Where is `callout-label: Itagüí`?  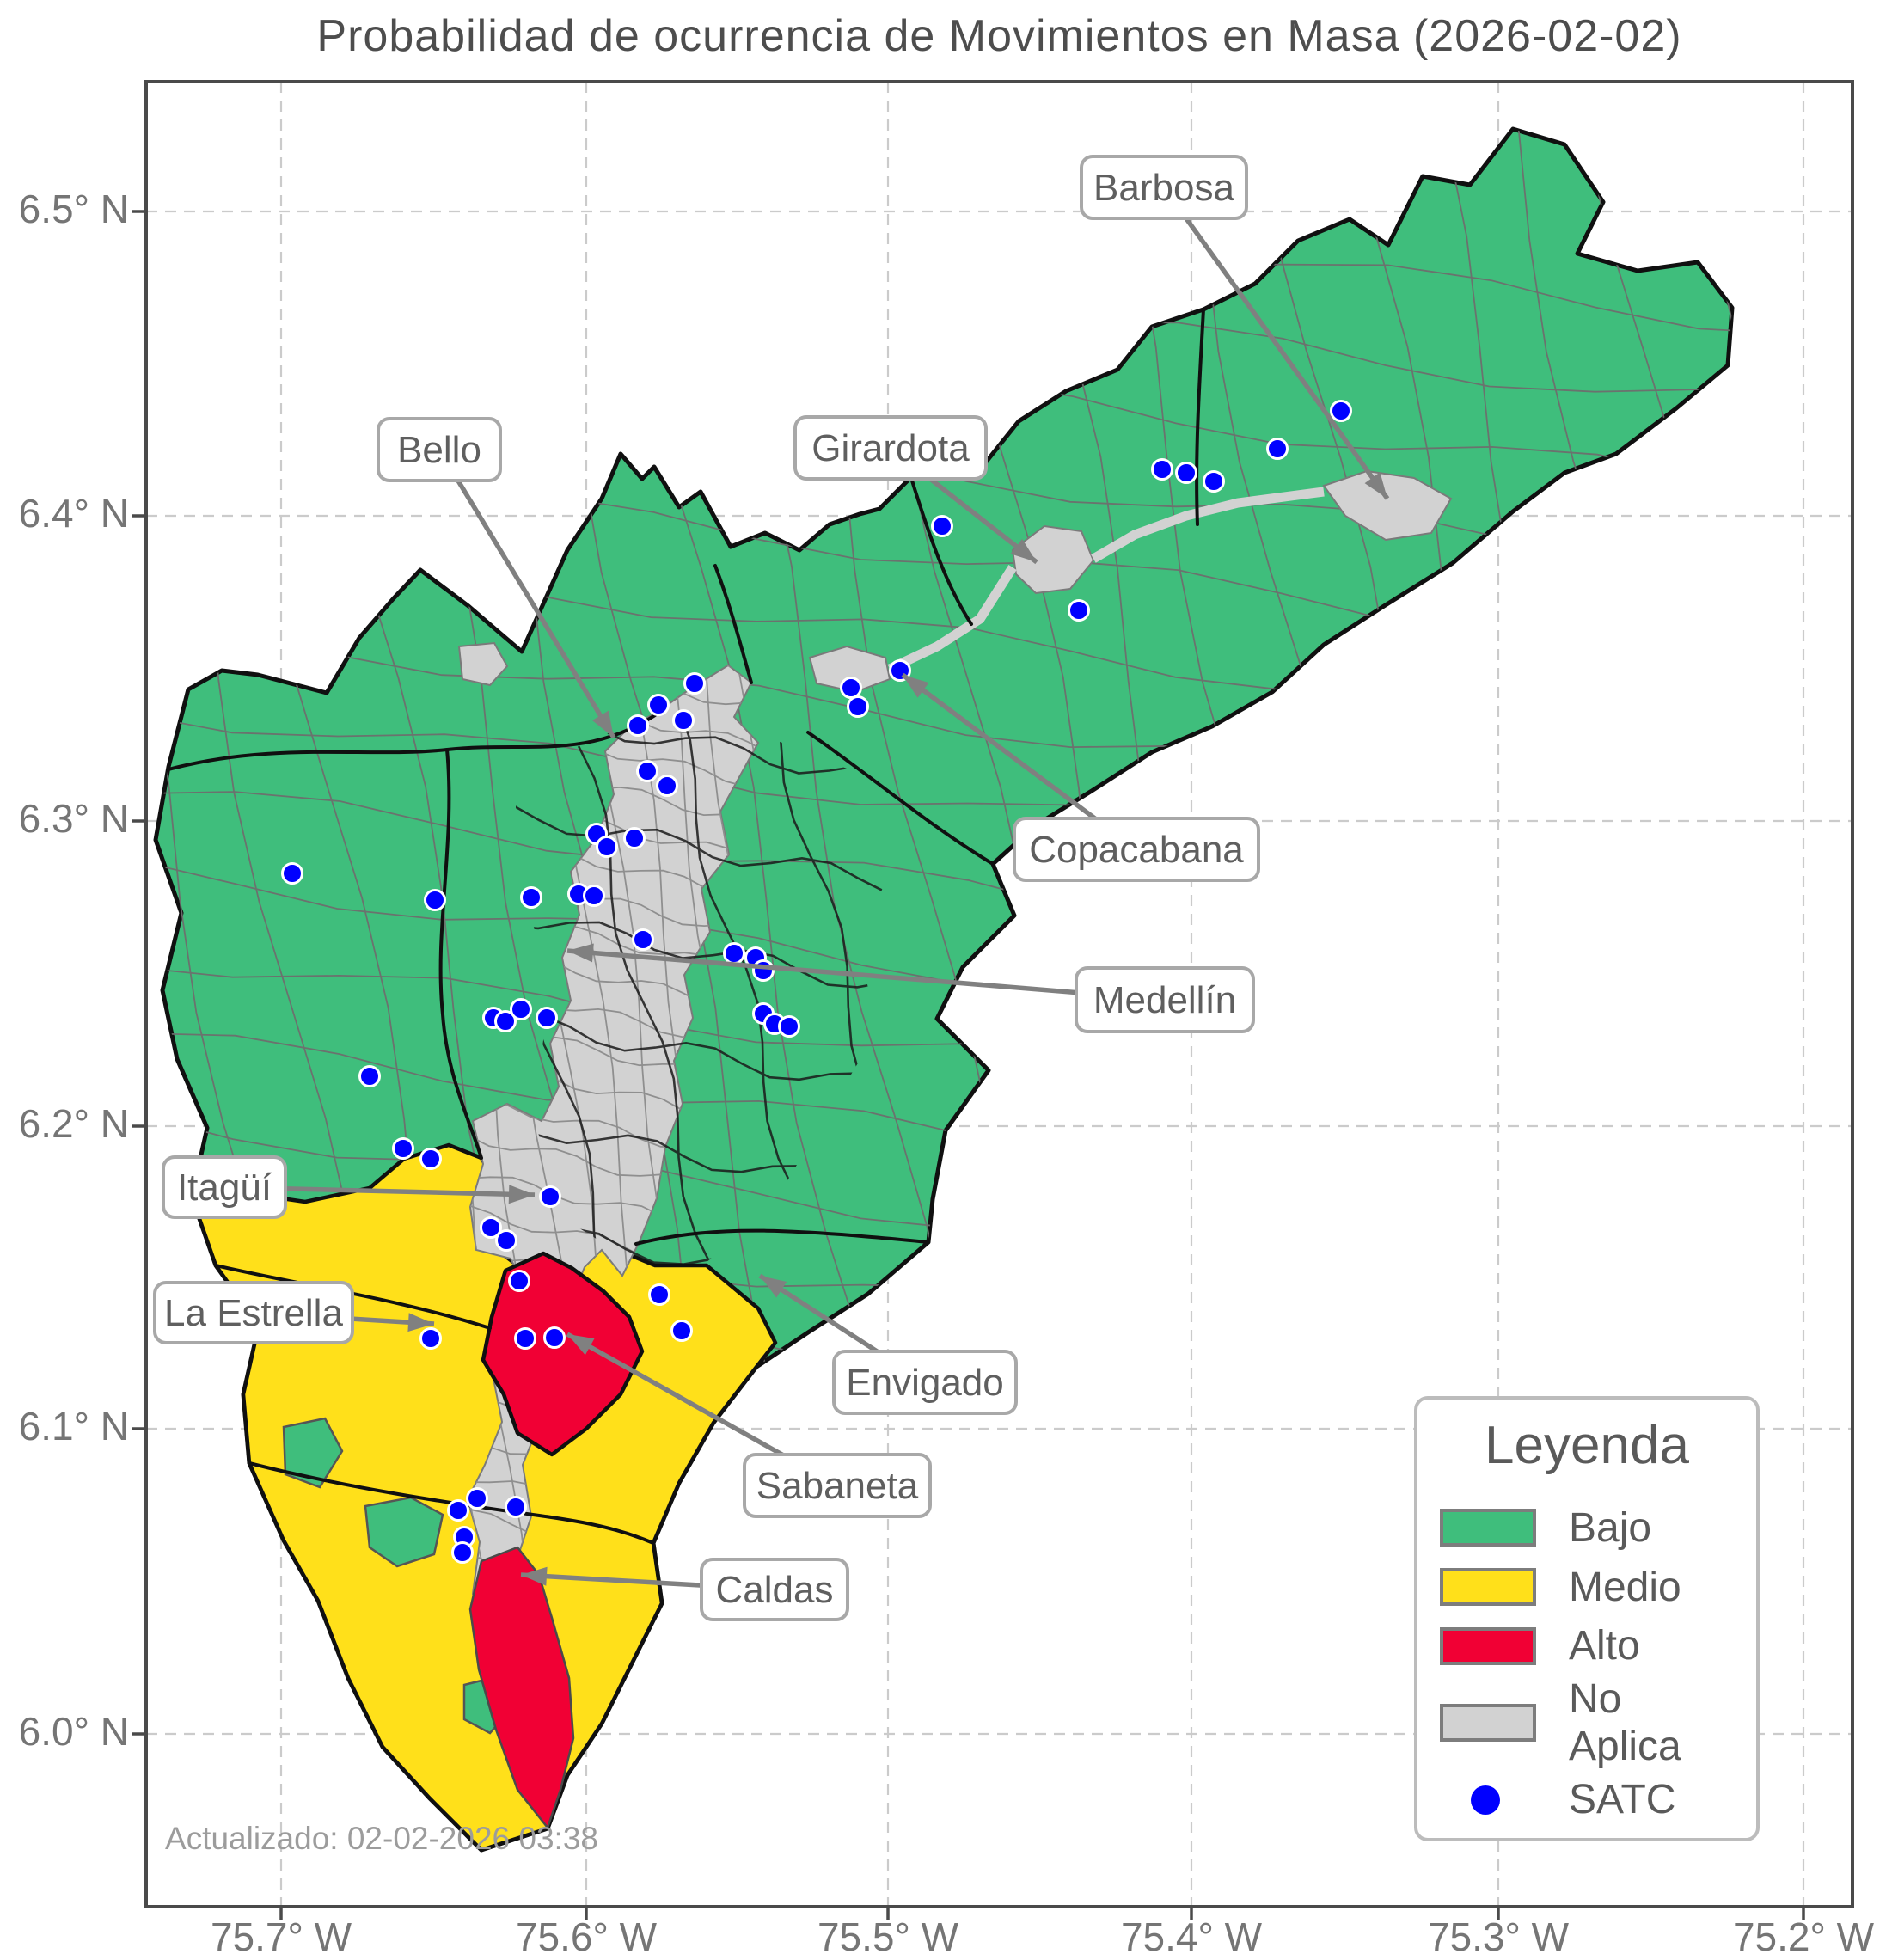
callout-label: Itagüí is located at coordinates (224, 1188).